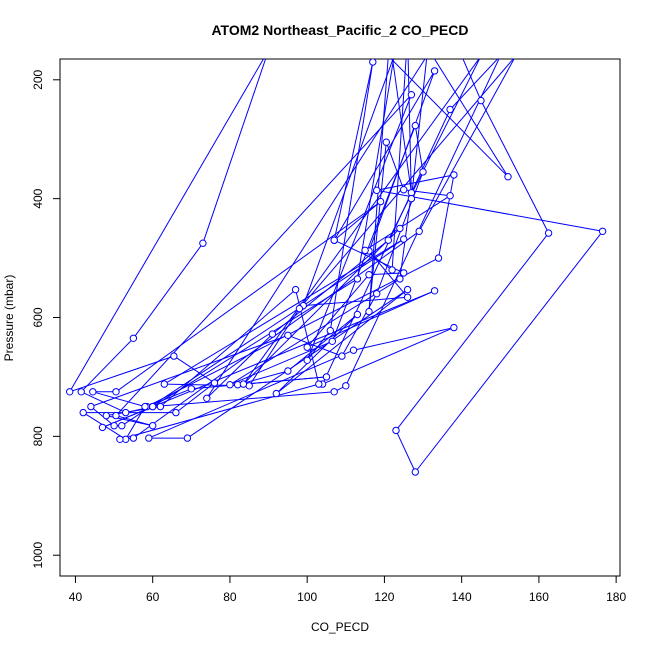 Image resolution: width=650 pixels, height=655 pixels. Describe the element at coordinates (38, 79) in the screenshot. I see `y-tick-label: 200` at that location.